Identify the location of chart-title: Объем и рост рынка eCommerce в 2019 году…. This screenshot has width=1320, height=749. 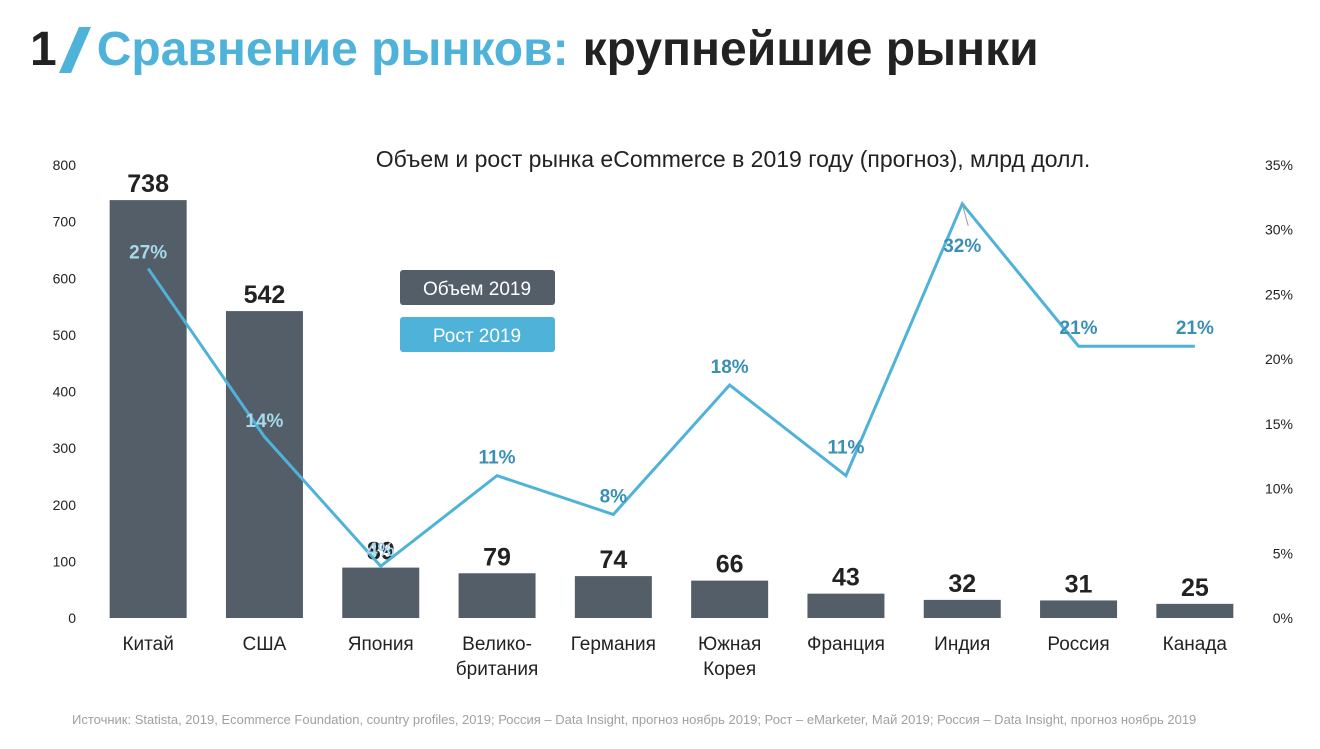
(733, 159).